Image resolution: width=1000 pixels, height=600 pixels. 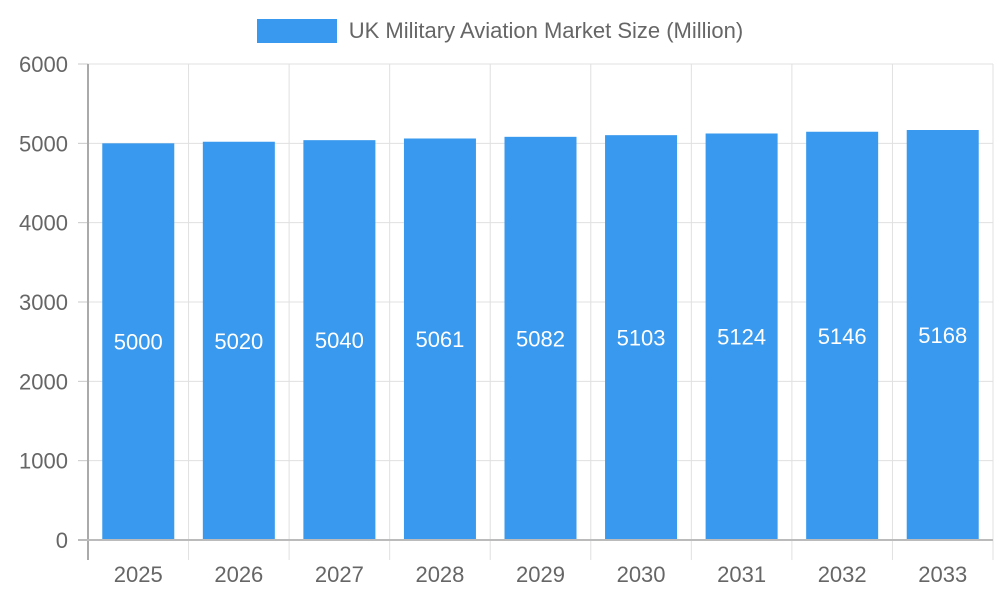 I want to click on bar-value-label: 5061, so click(x=439, y=339).